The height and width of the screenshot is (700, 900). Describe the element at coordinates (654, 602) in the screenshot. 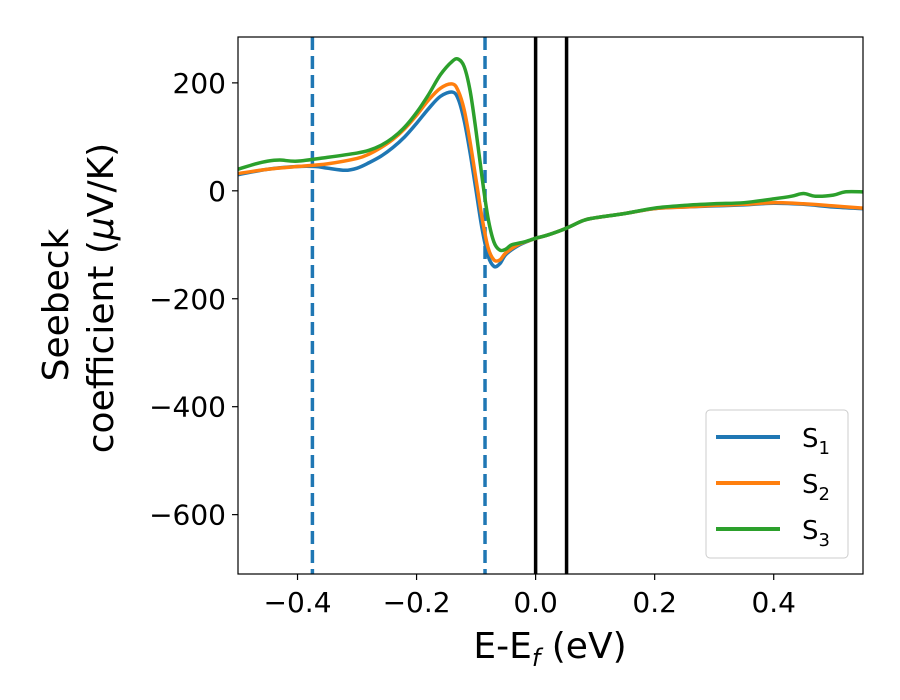

I see `x-tick-label: 0.2` at that location.